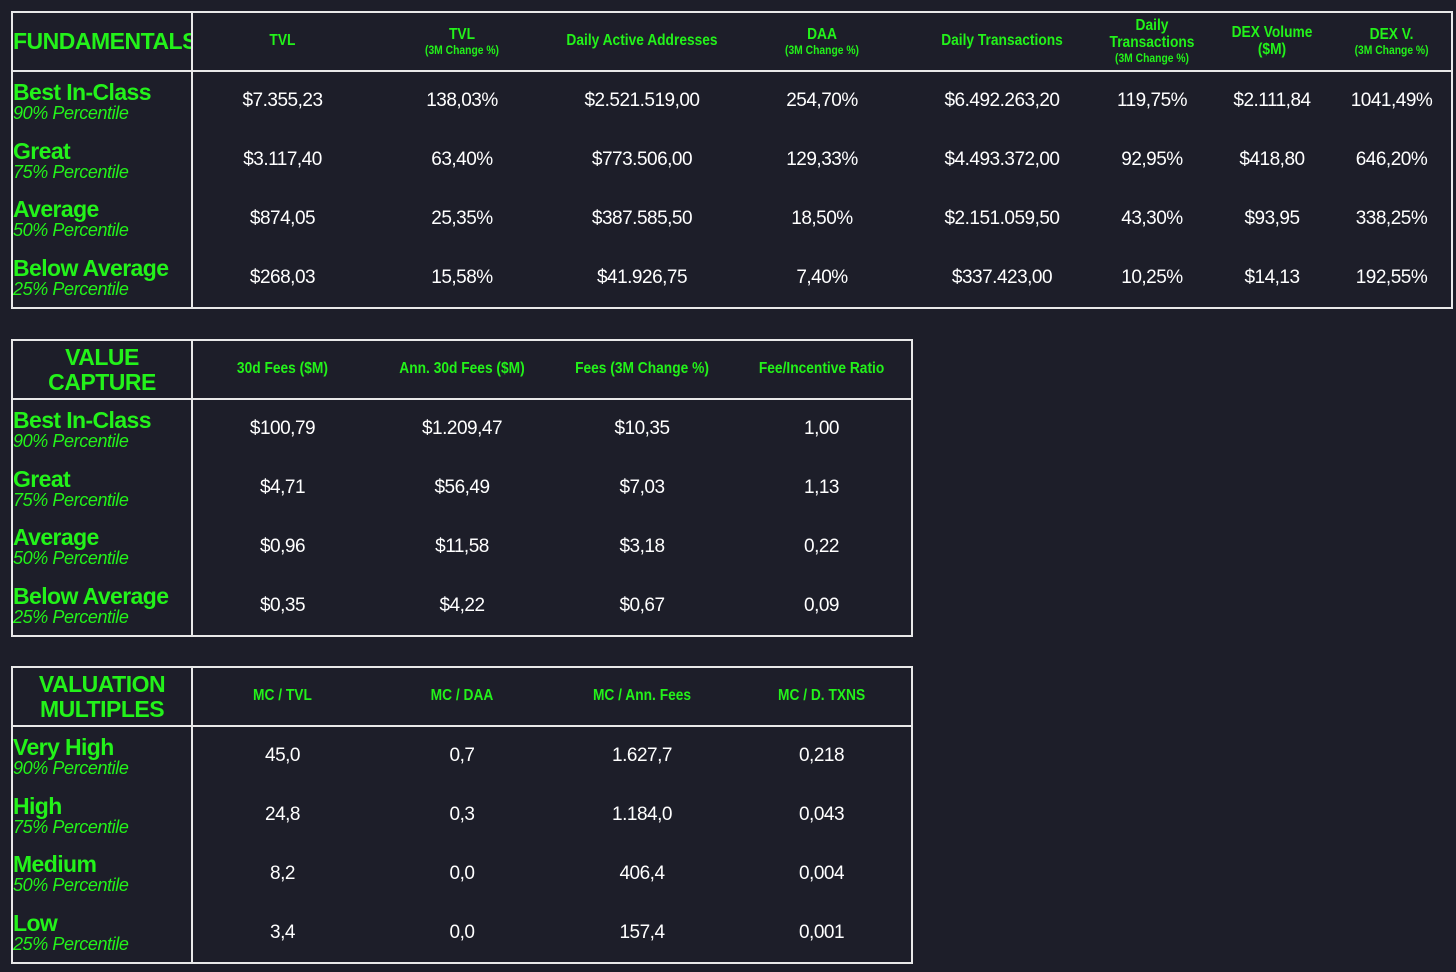 The width and height of the screenshot is (1456, 972). What do you see at coordinates (462, 874) in the screenshot?
I see `table-row: Medium 50% Percentile 8,2 0,0 406,4 0,004` at bounding box center [462, 874].